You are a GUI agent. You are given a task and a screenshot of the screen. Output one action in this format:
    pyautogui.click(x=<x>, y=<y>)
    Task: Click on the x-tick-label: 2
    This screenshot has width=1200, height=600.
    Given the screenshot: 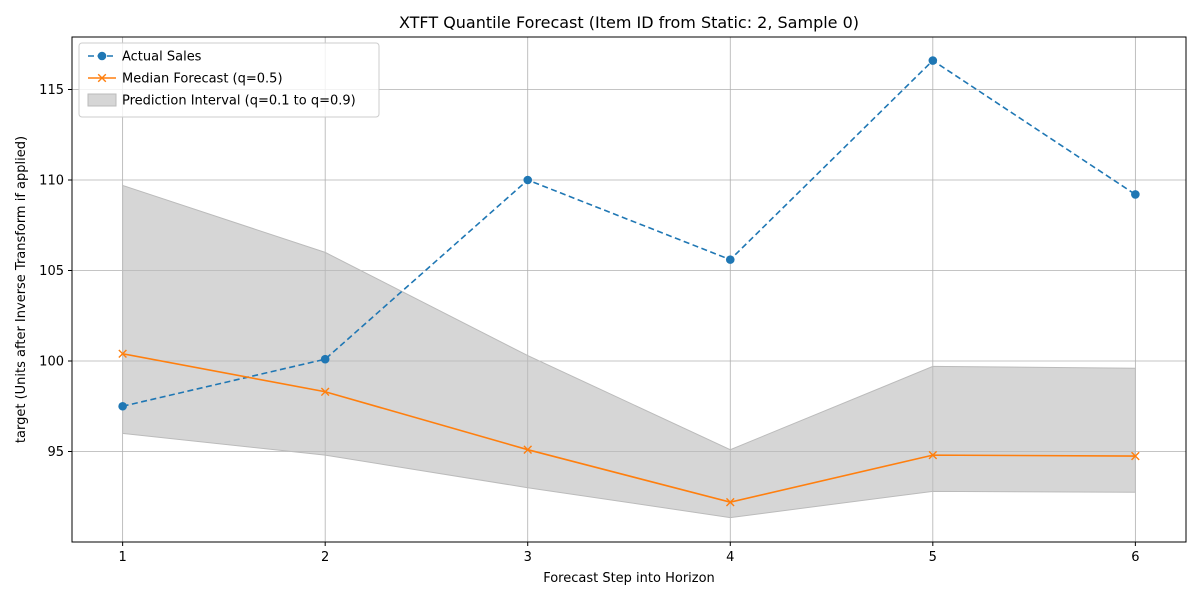 What is the action you would take?
    pyautogui.click(x=325, y=557)
    